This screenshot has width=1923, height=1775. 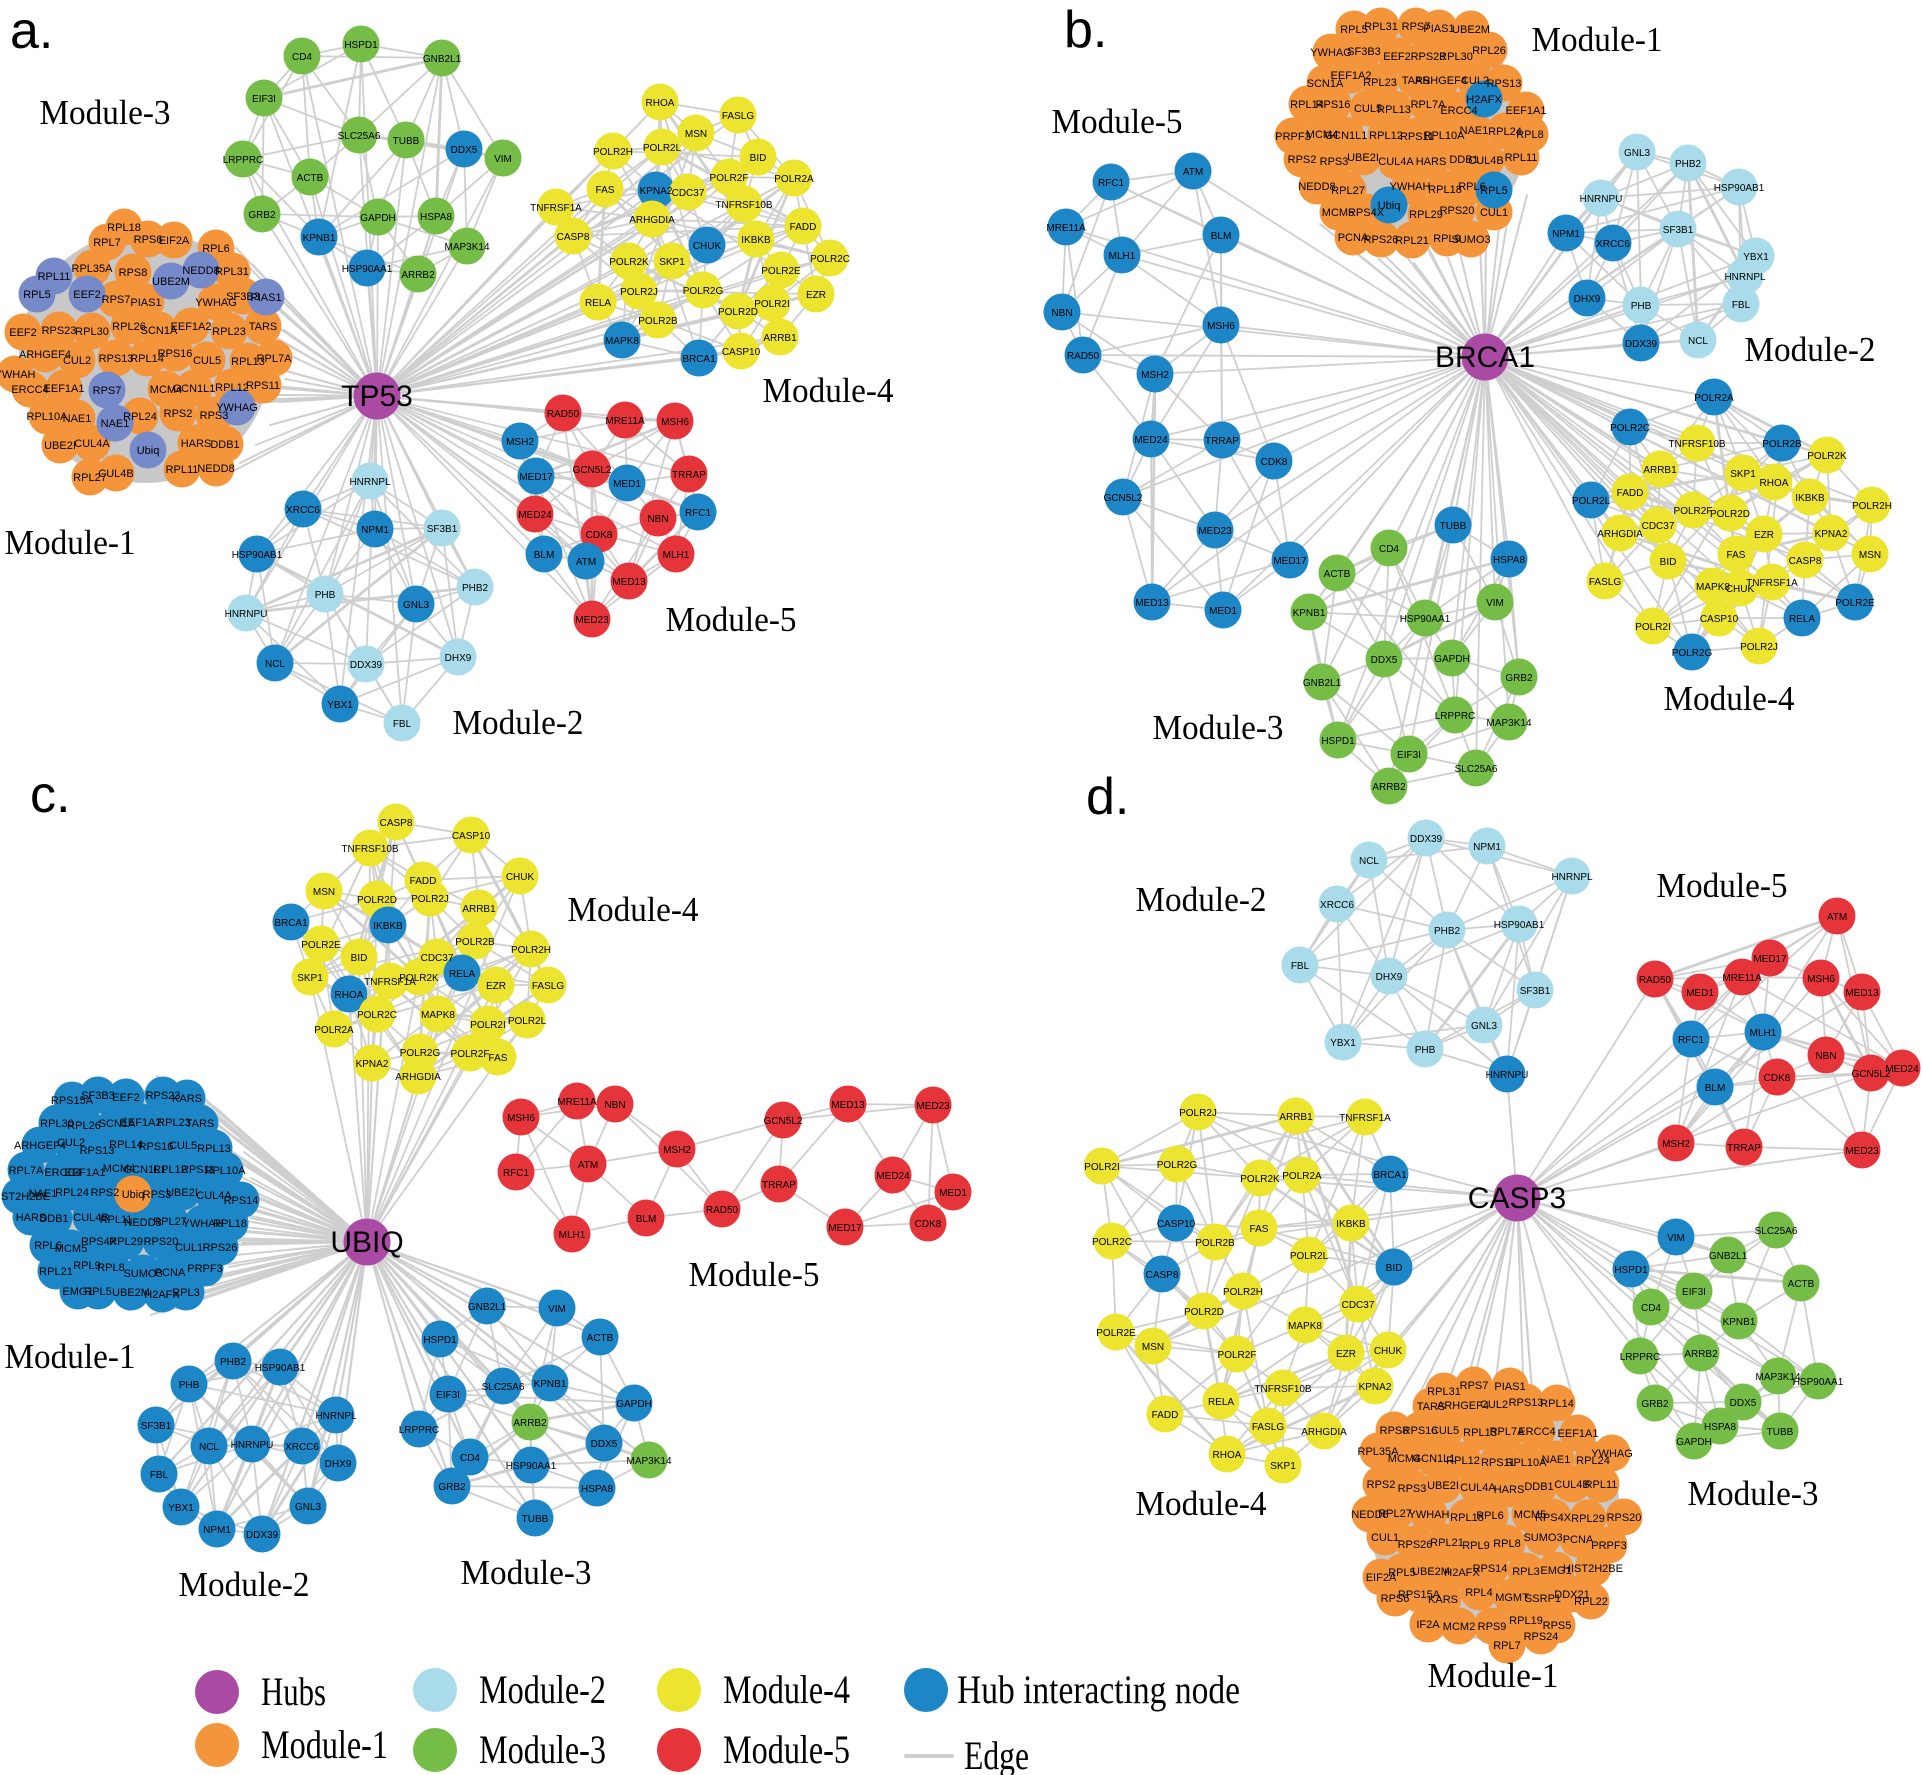 I want to click on svg-text: CDC37, so click(x=1358, y=1305).